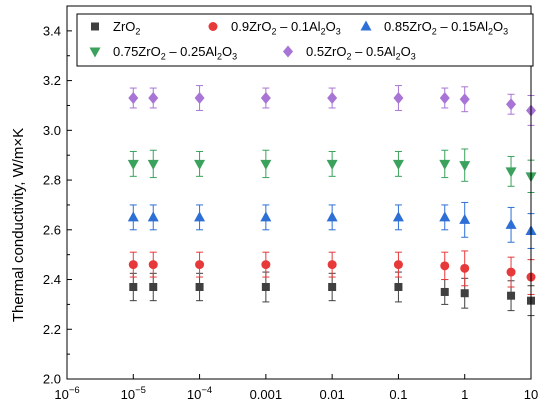  I want to click on legend-entry: ZrO2, so click(115, 28).